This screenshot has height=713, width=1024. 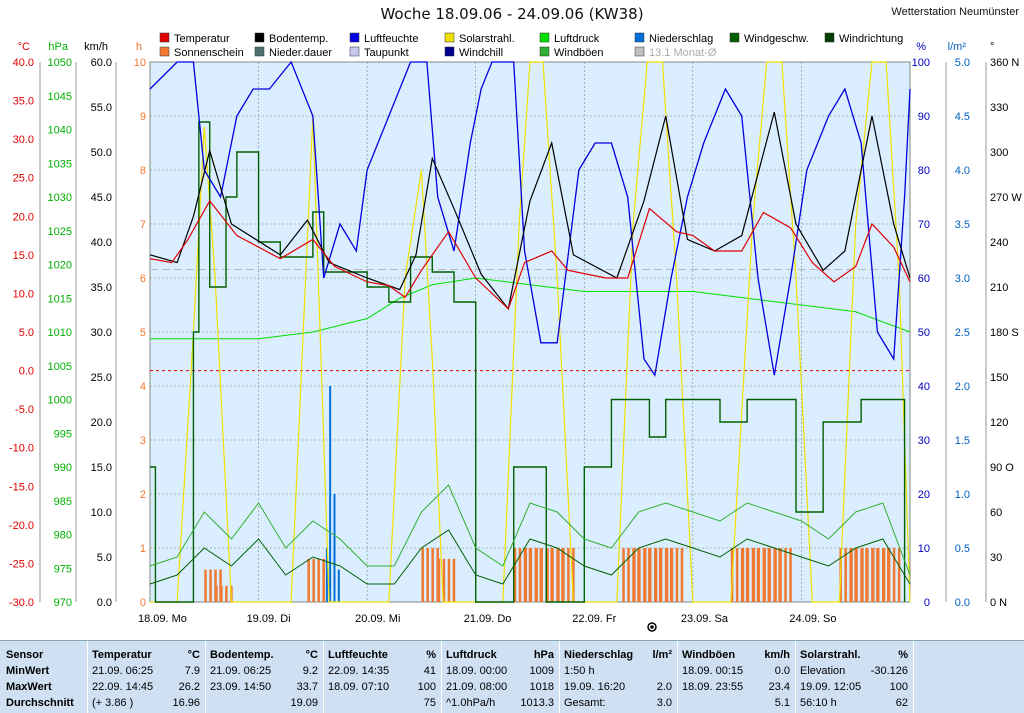 What do you see at coordinates (830, 655) in the screenshot?
I see `stats-cell: Solarstrahl.` at bounding box center [830, 655].